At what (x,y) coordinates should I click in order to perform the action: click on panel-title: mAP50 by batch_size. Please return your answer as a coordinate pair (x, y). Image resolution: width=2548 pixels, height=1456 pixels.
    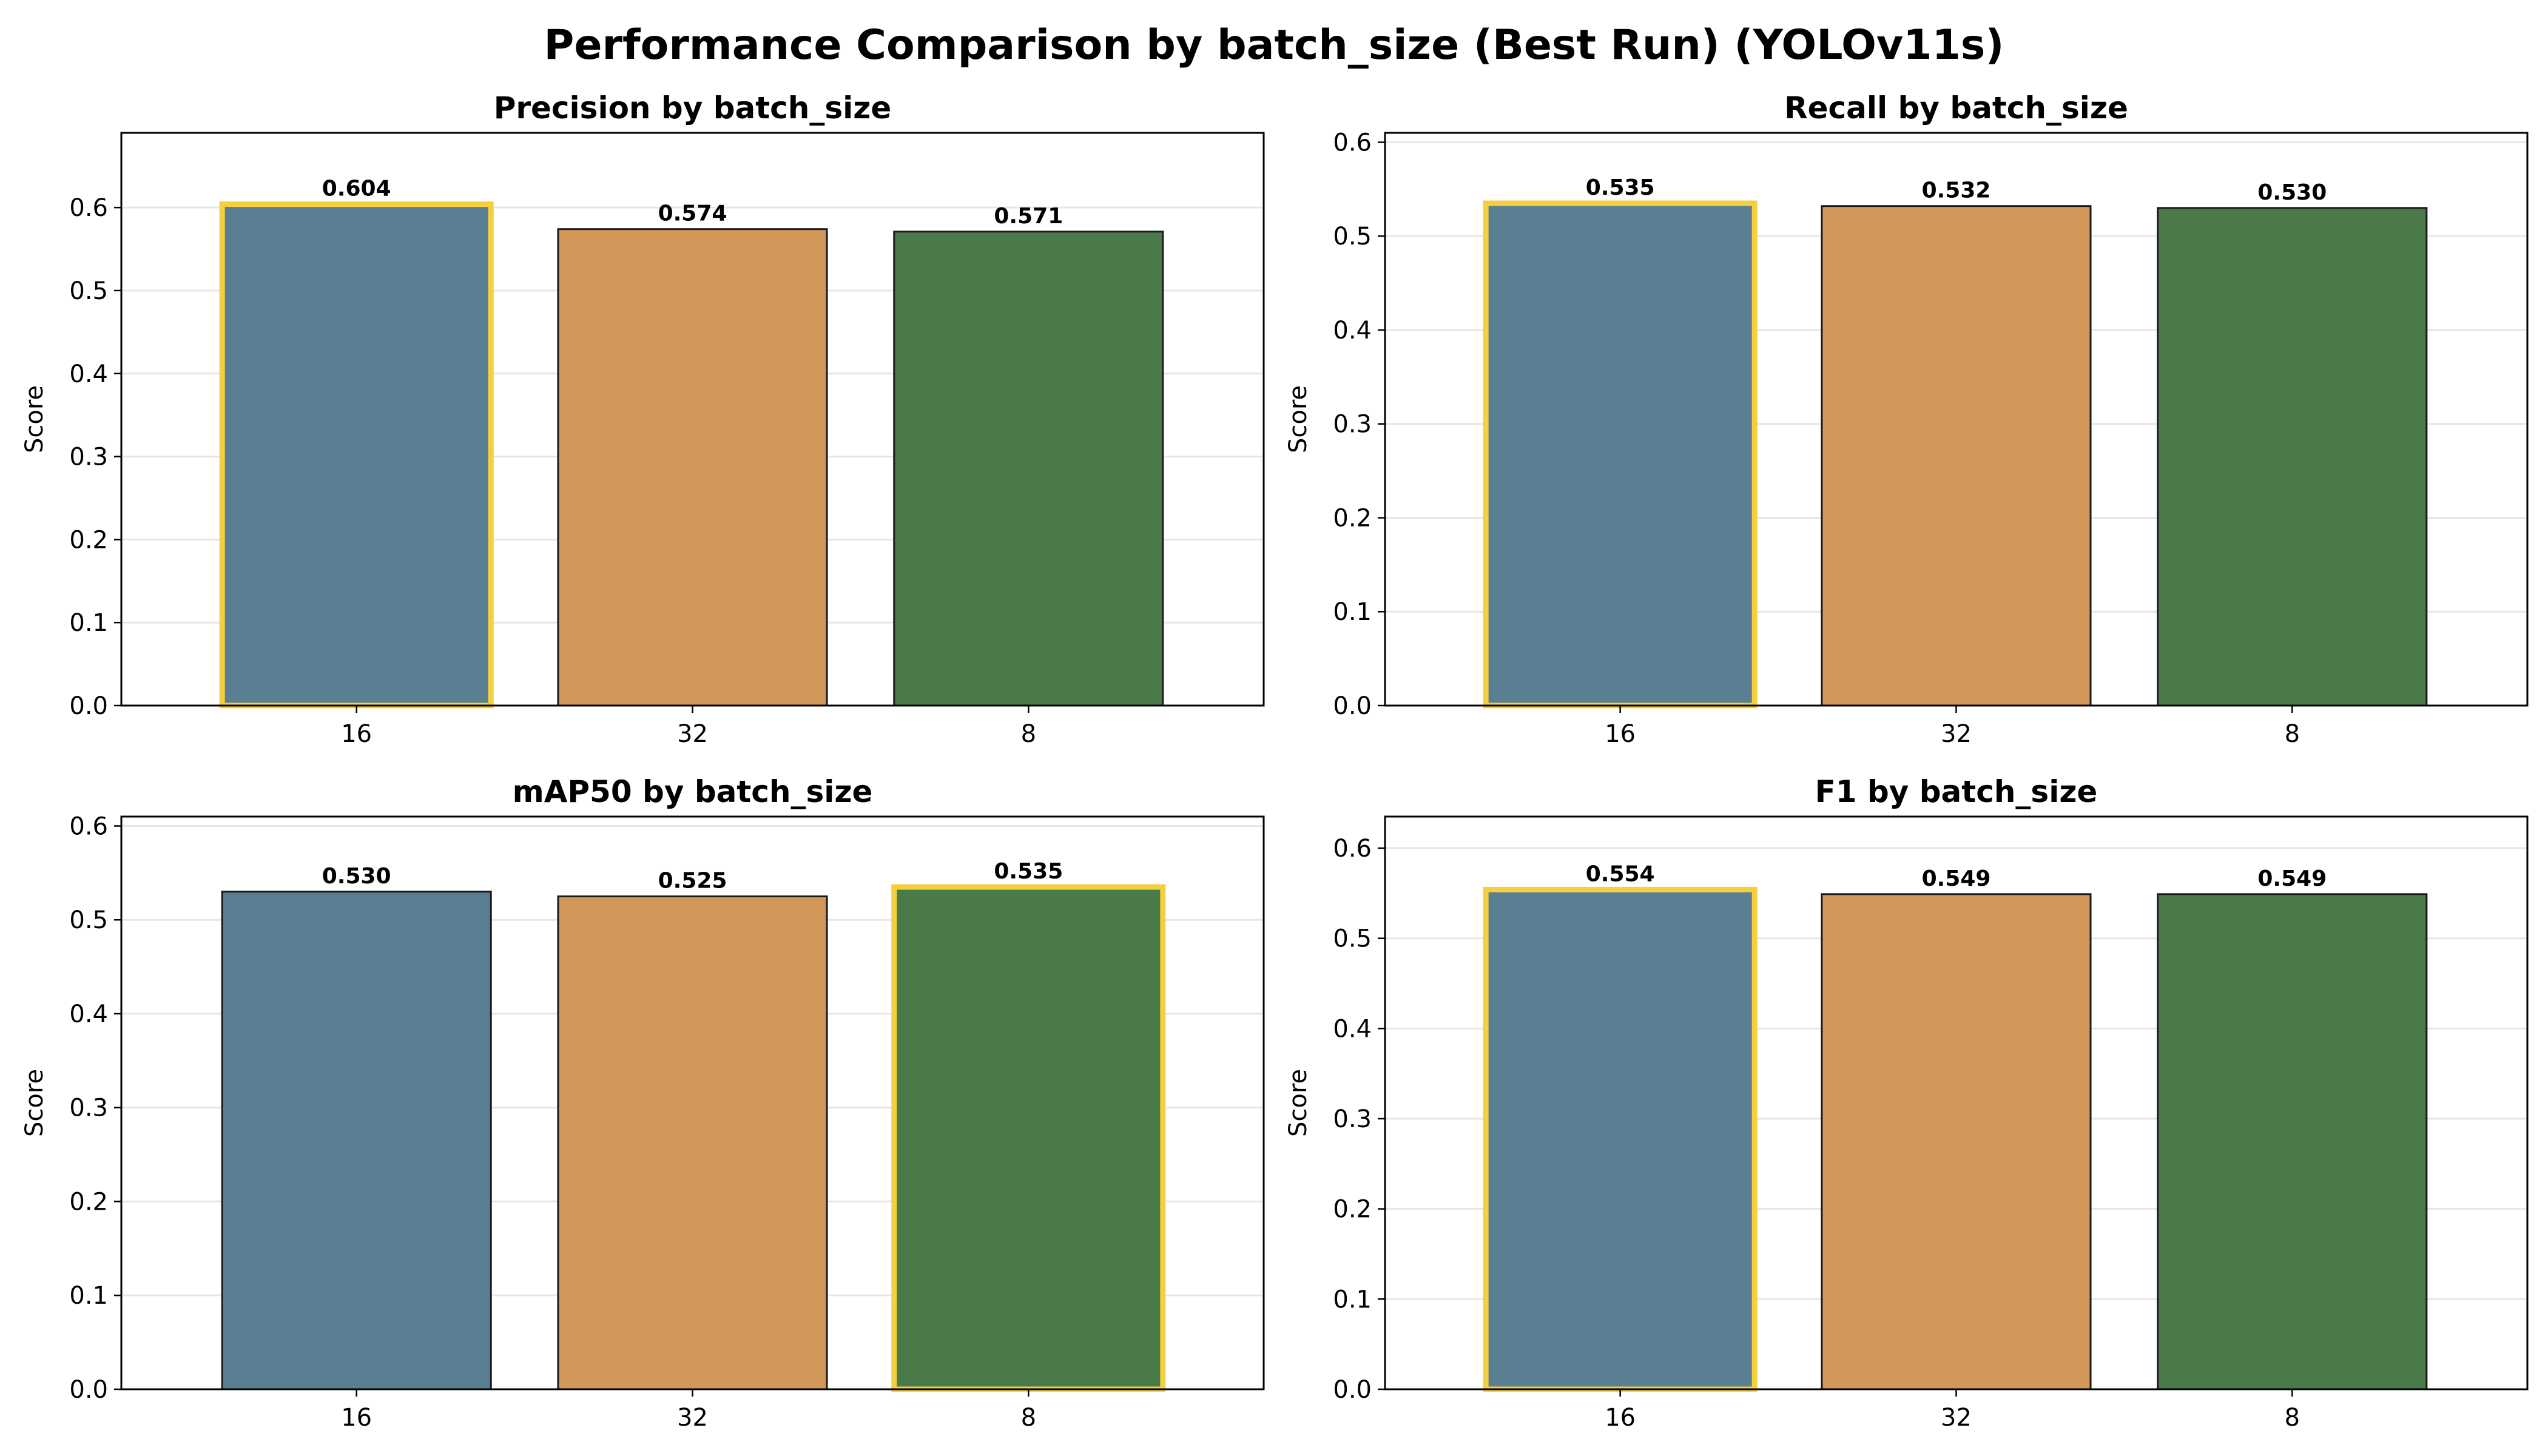
    Looking at the image, I should click on (693, 791).